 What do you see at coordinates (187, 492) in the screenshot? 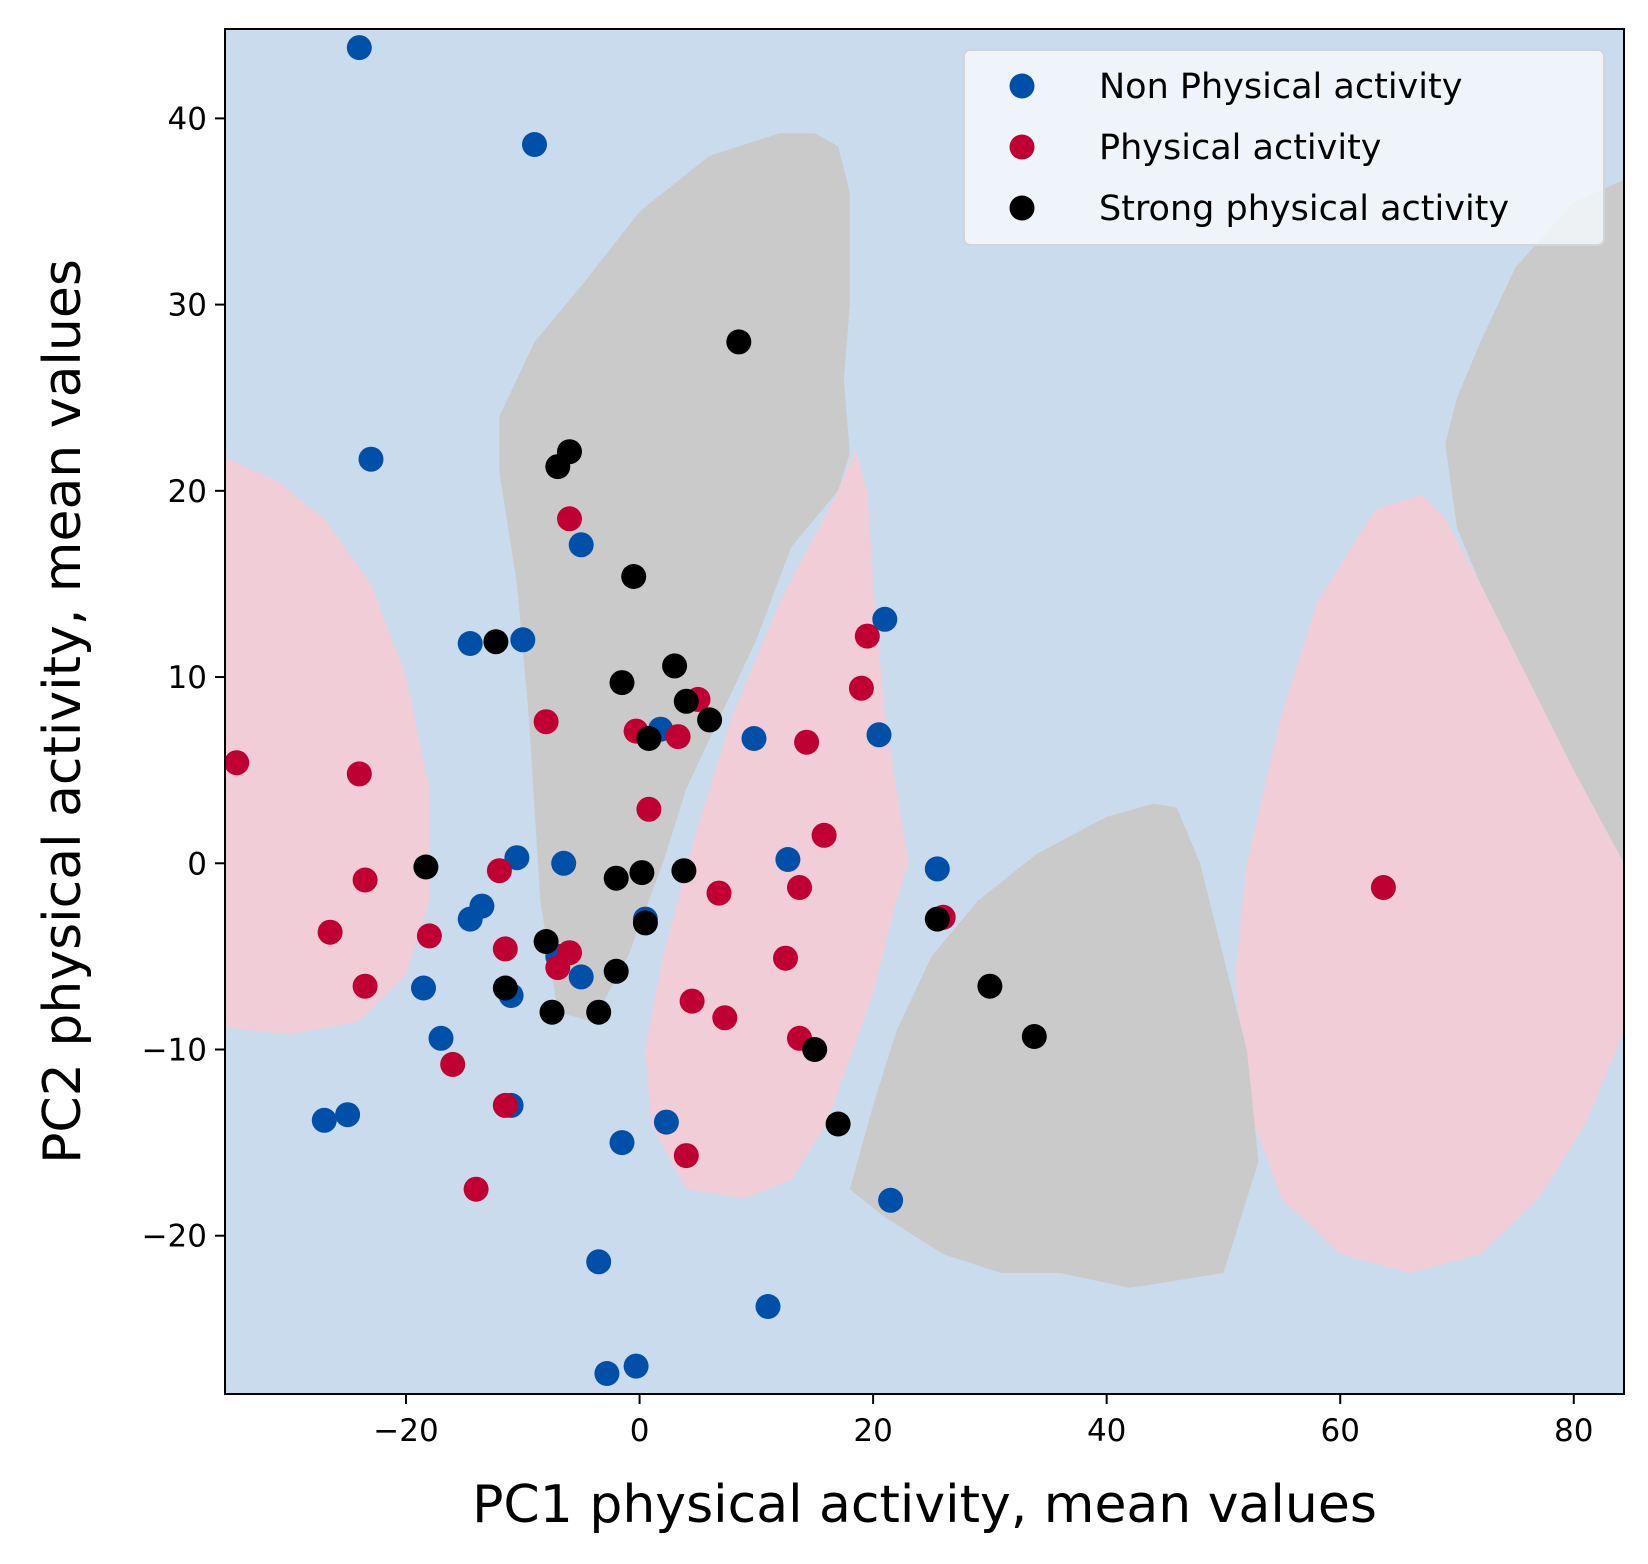
I see `y-tick-label: 20` at bounding box center [187, 492].